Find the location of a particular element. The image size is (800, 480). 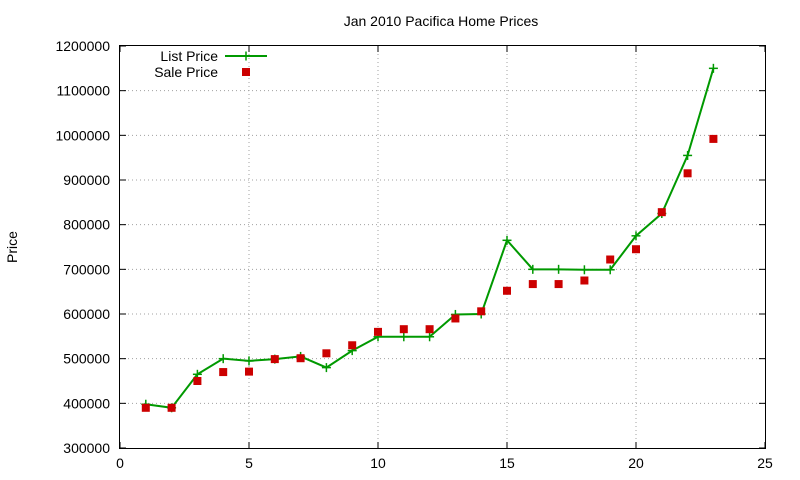

legend-label: List Price is located at coordinates (189, 56).